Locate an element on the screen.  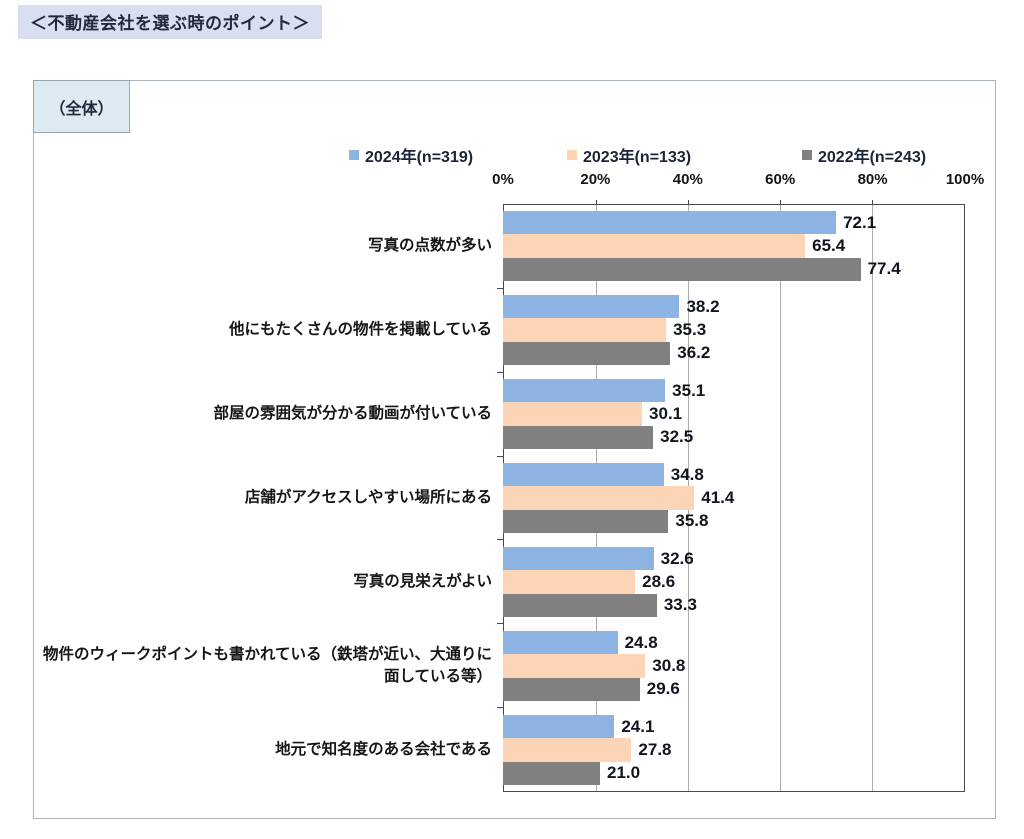
category-label: 地元で知名度のある会社である is located at coordinates (383, 749).